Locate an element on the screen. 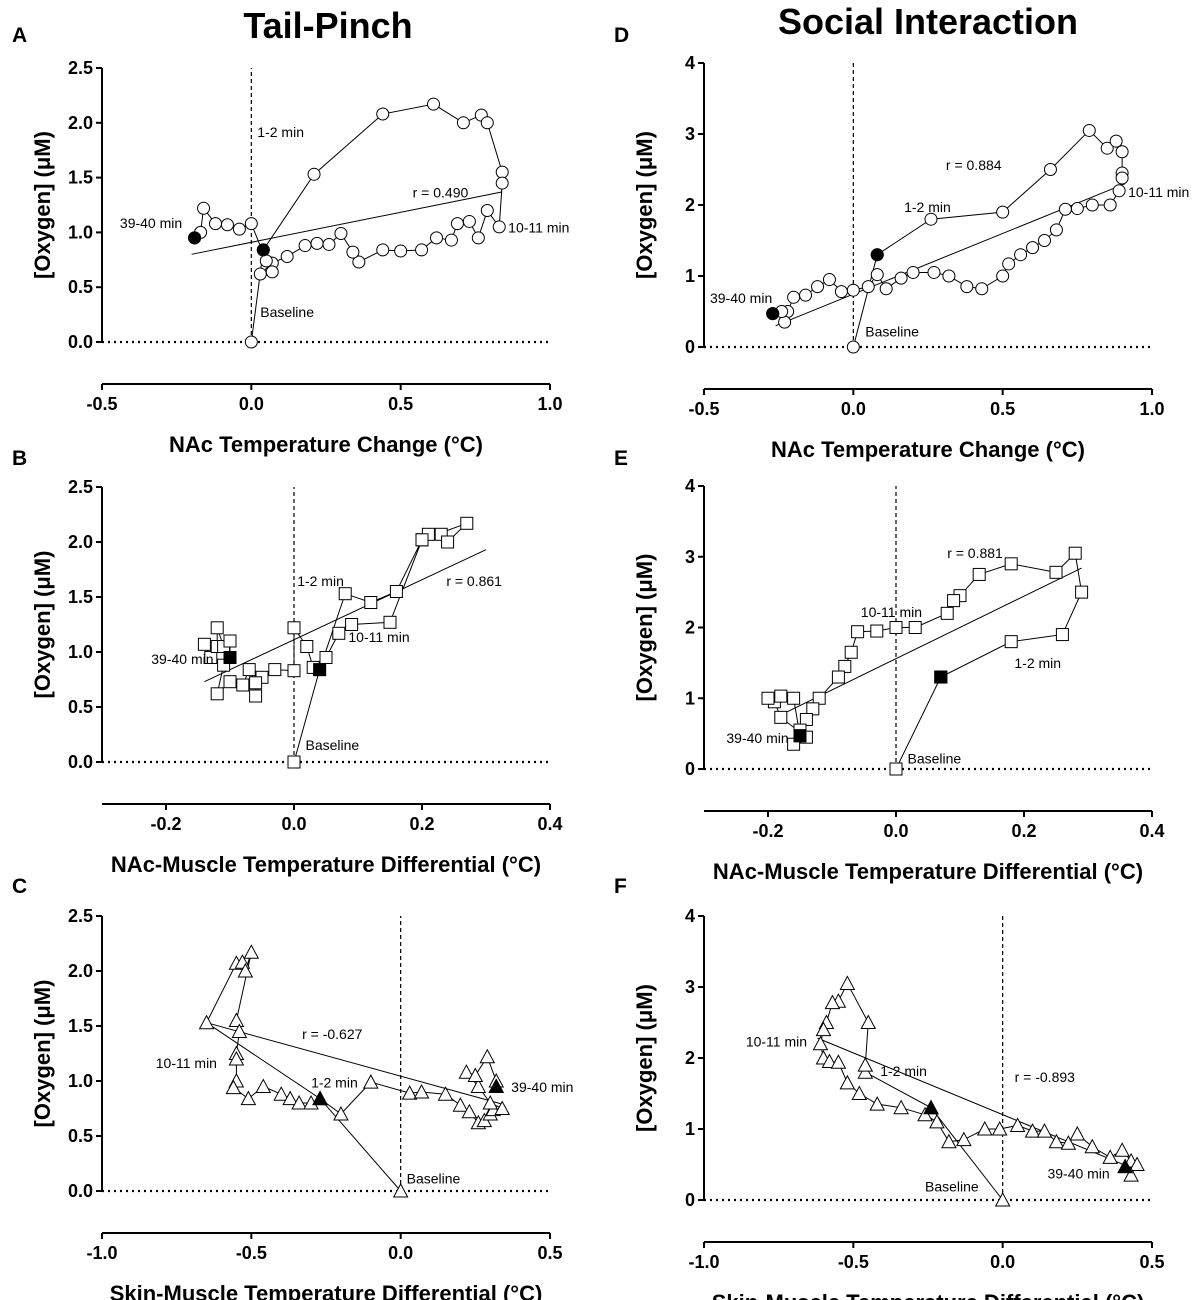  time-annotation-A: Baseline is located at coordinates (287, 312).